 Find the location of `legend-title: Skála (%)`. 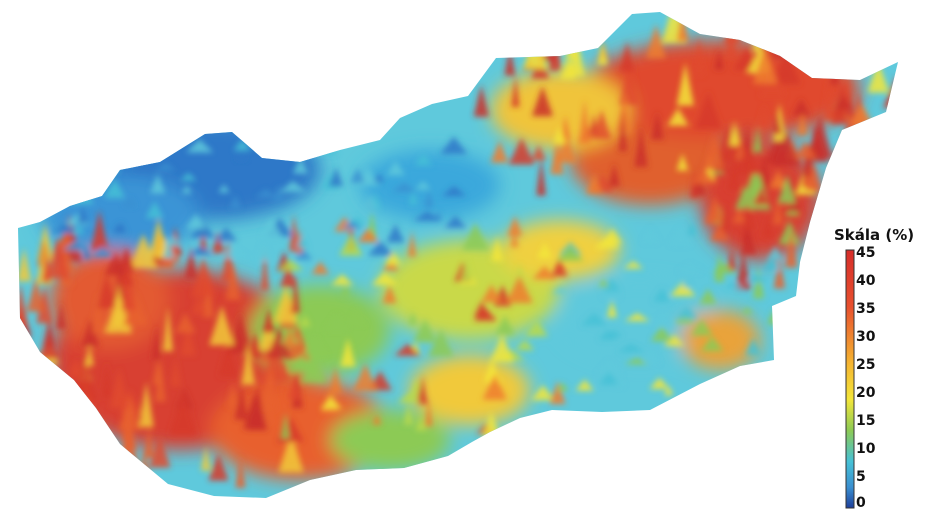

legend-title: Skála (%) is located at coordinates (874, 235).